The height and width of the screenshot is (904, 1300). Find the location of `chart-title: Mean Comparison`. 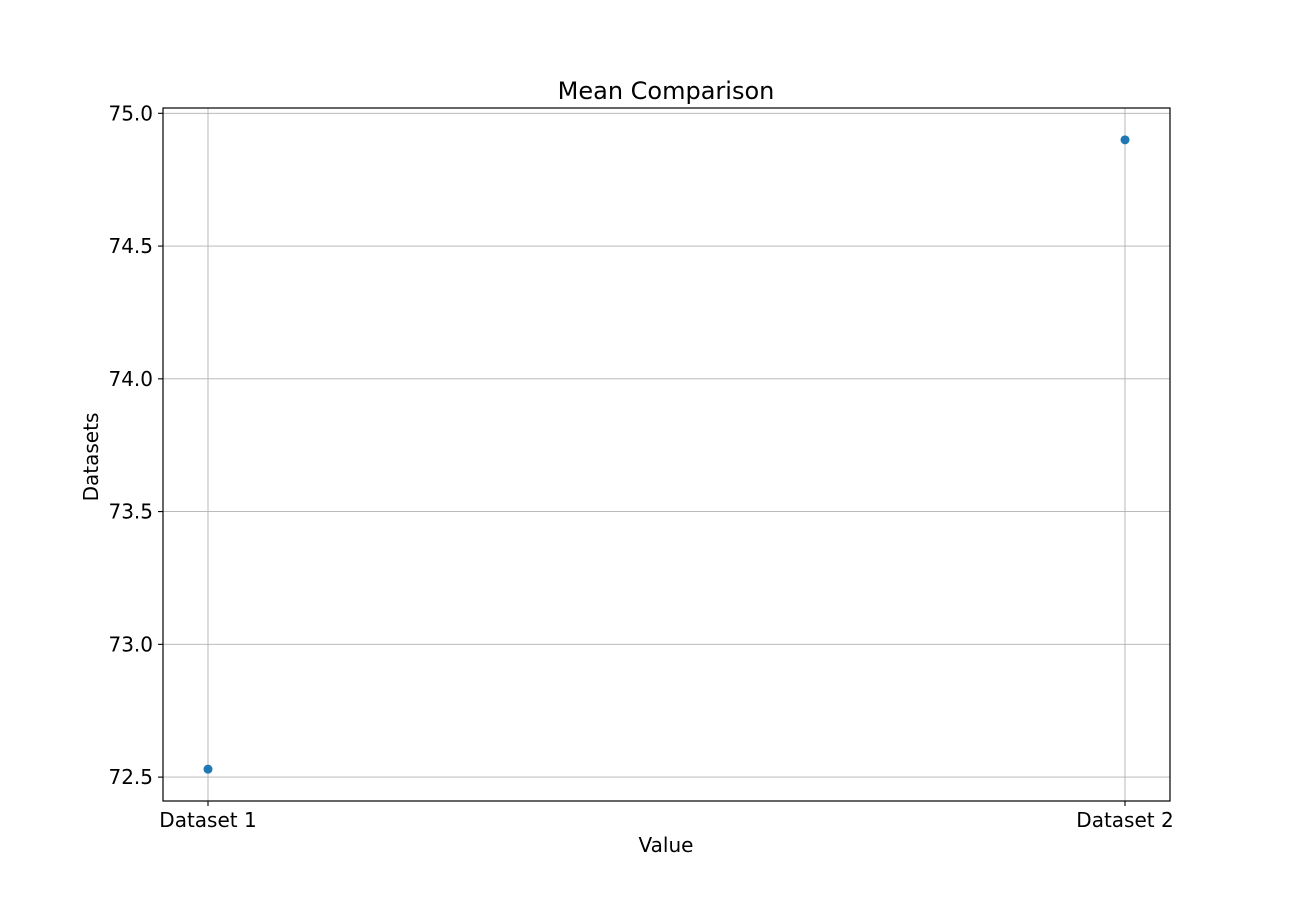

chart-title: Mean Comparison is located at coordinates (666, 91).